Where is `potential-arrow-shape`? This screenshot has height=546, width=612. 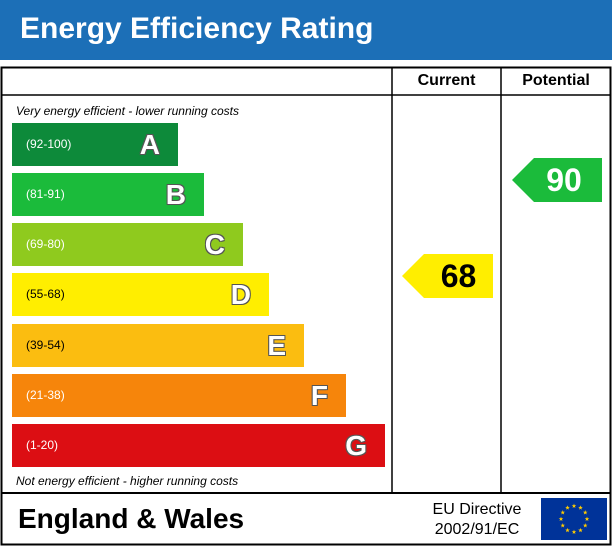
potential-arrow-shape is located at coordinates (557, 180).